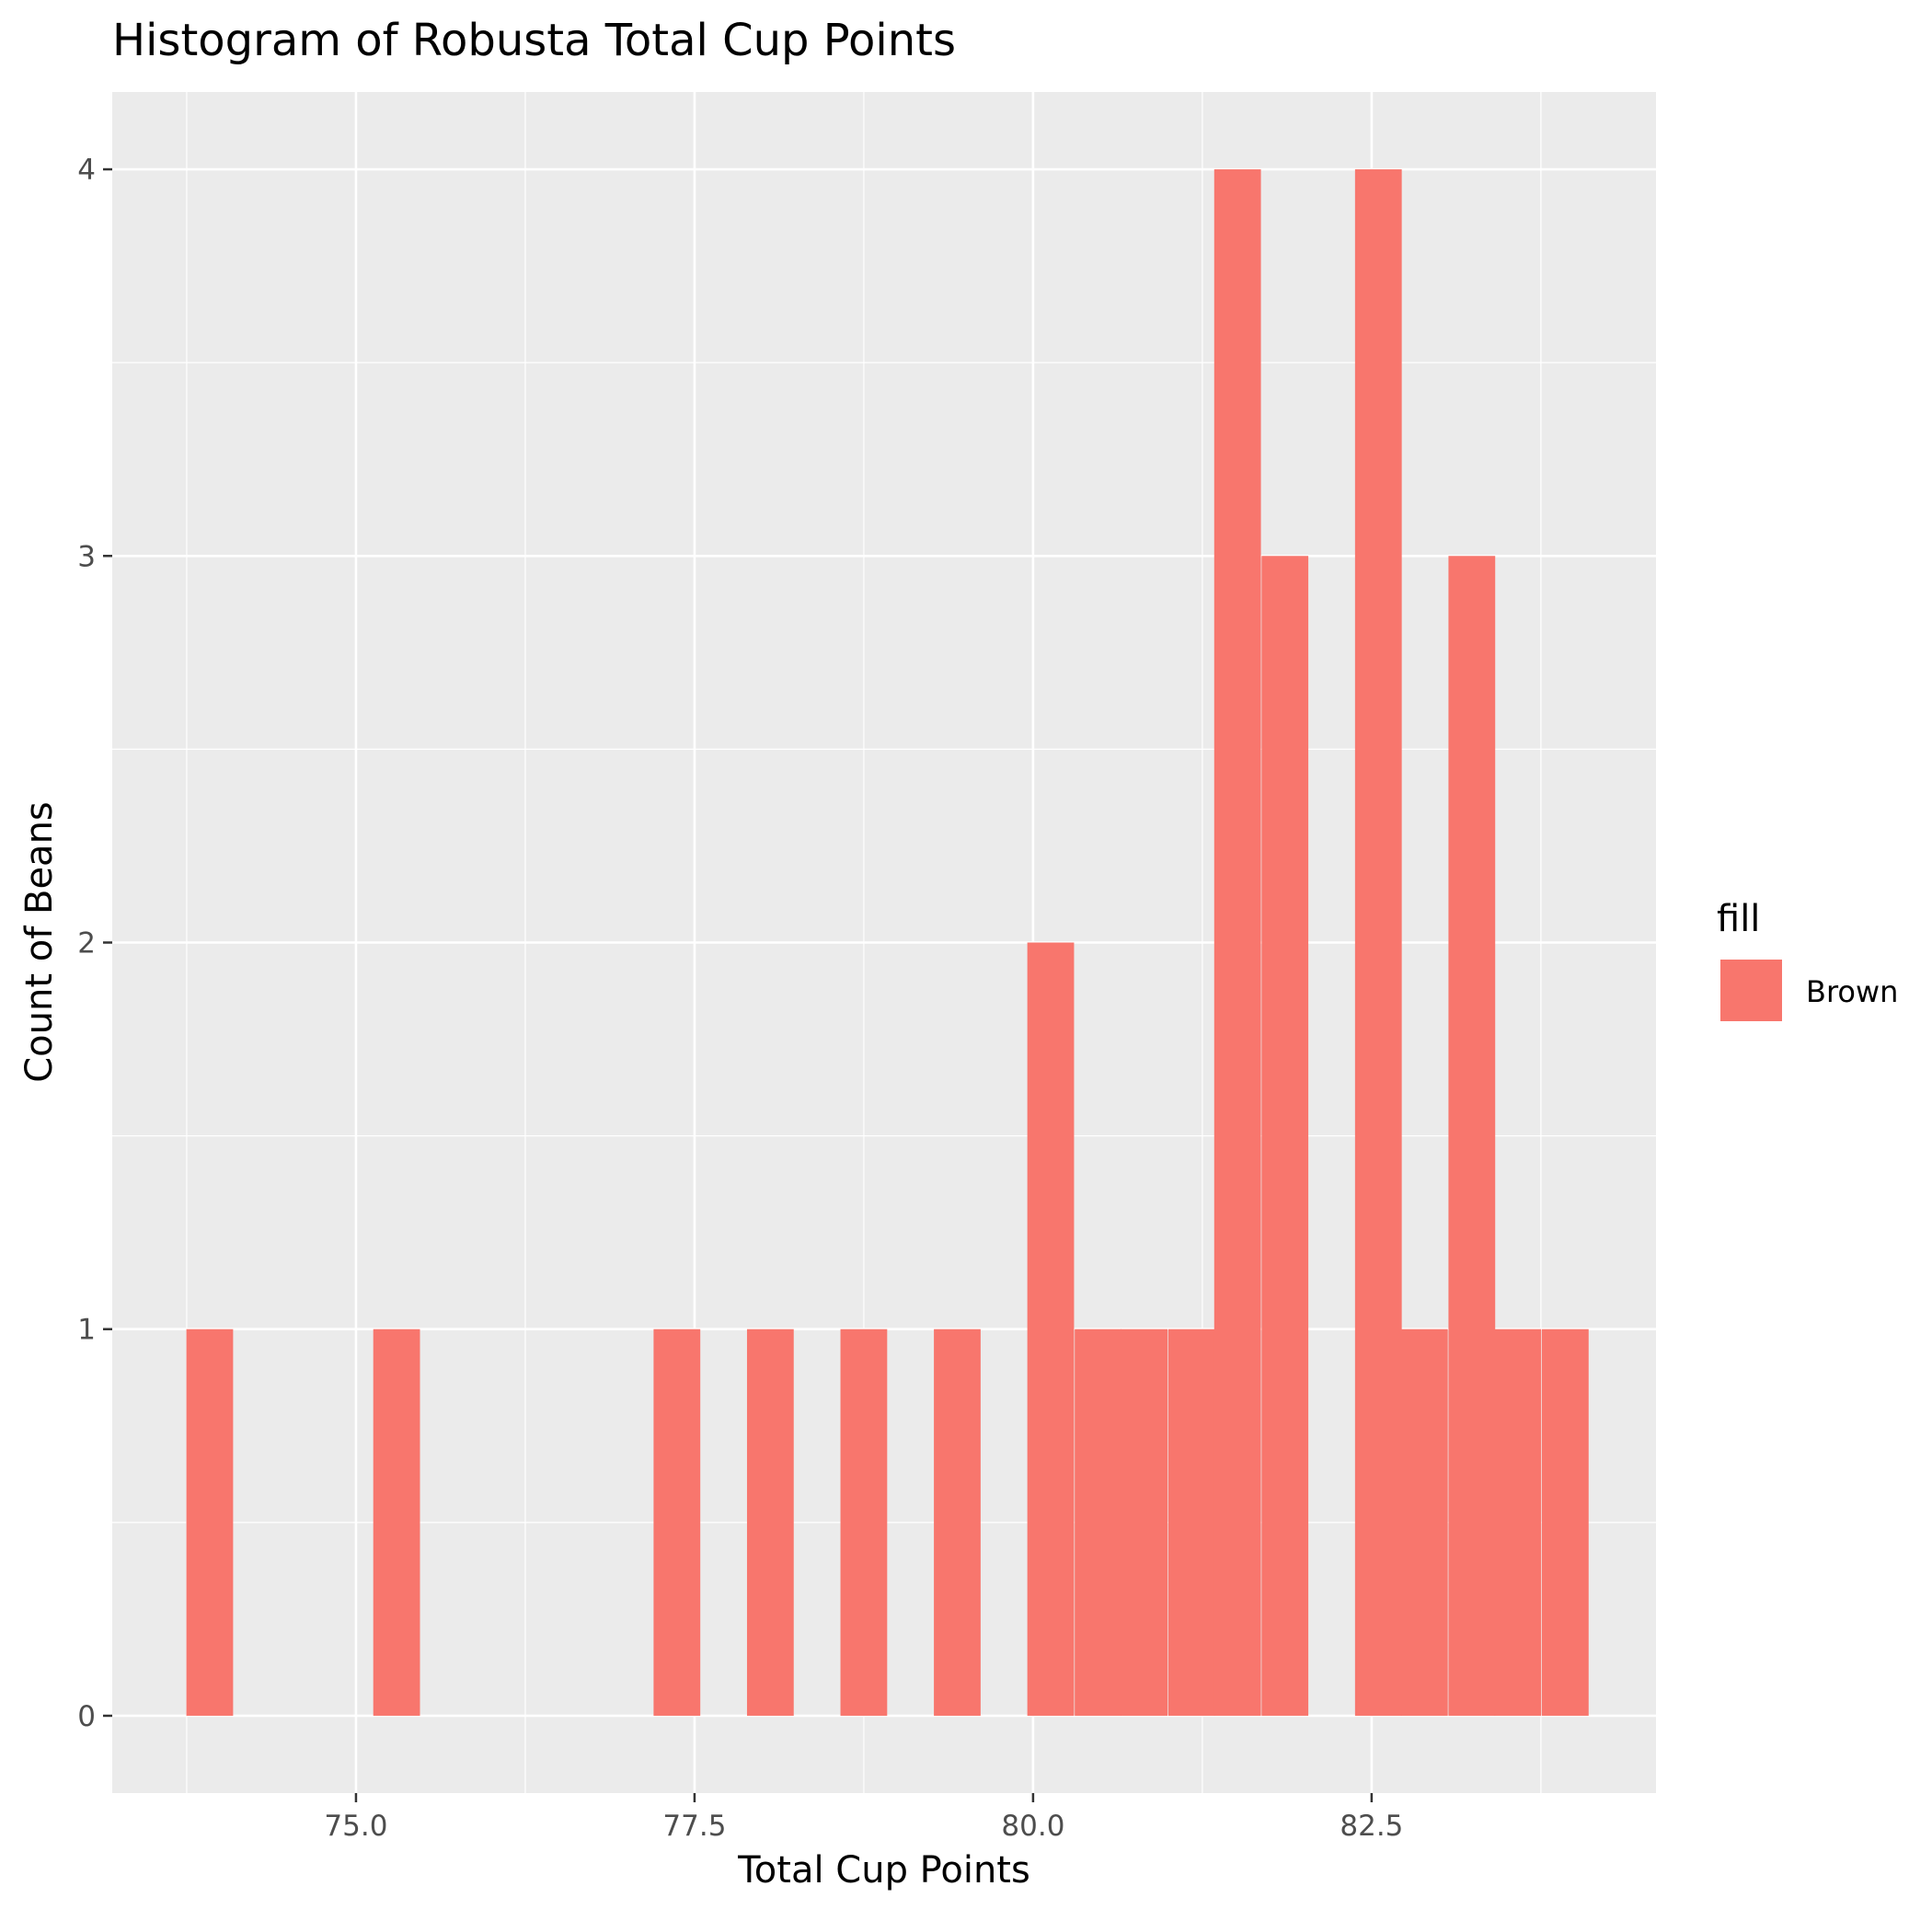 The height and width of the screenshot is (1932, 1932). What do you see at coordinates (355, 1826) in the screenshot?
I see `x-tick-label: 75.0` at bounding box center [355, 1826].